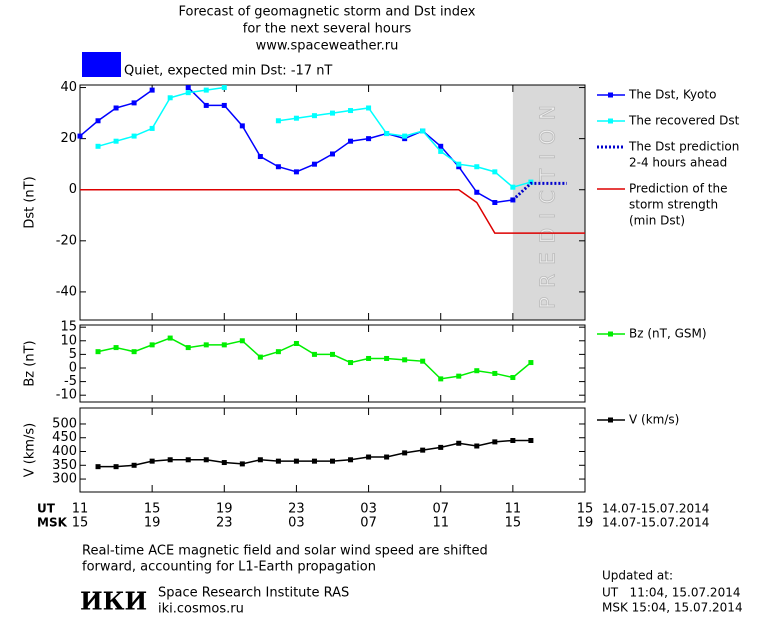  What do you see at coordinates (668, 334) in the screenshot?
I see `legend-label: Bz (nT, GSM)` at bounding box center [668, 334].